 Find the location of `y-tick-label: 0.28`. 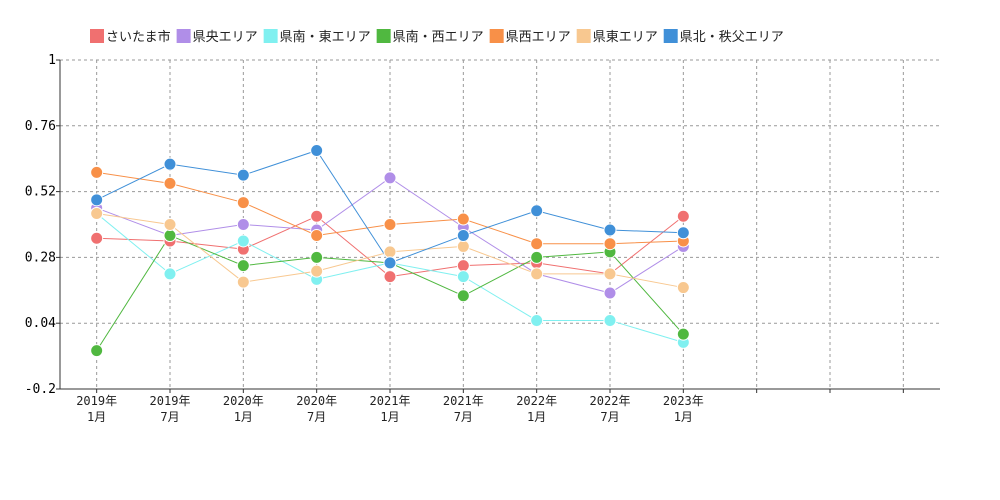

y-tick-label: 0.28 is located at coordinates (40, 257).